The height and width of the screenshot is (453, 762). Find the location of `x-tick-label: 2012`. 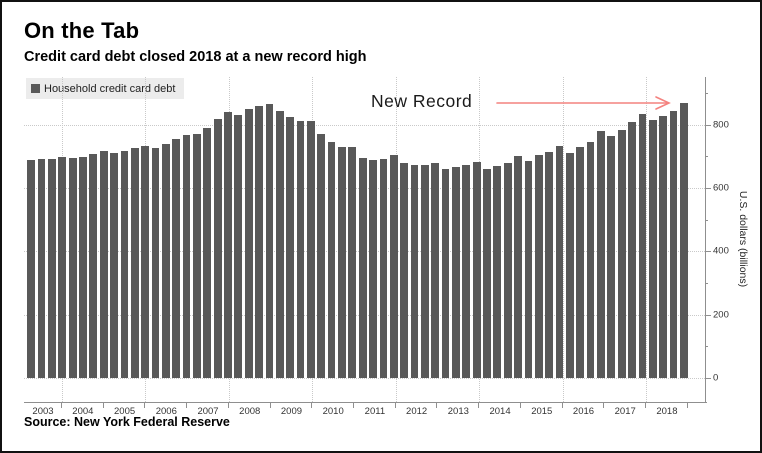

x-tick-label: 2012 is located at coordinates (417, 410).